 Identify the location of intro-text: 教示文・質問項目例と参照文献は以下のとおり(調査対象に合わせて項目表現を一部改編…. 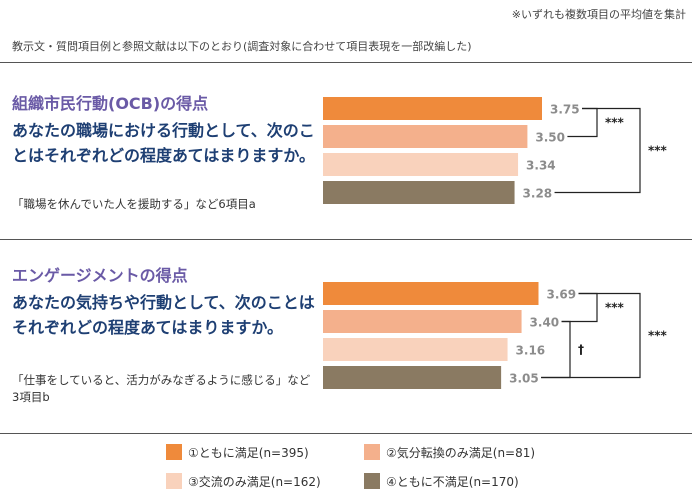
(242, 46).